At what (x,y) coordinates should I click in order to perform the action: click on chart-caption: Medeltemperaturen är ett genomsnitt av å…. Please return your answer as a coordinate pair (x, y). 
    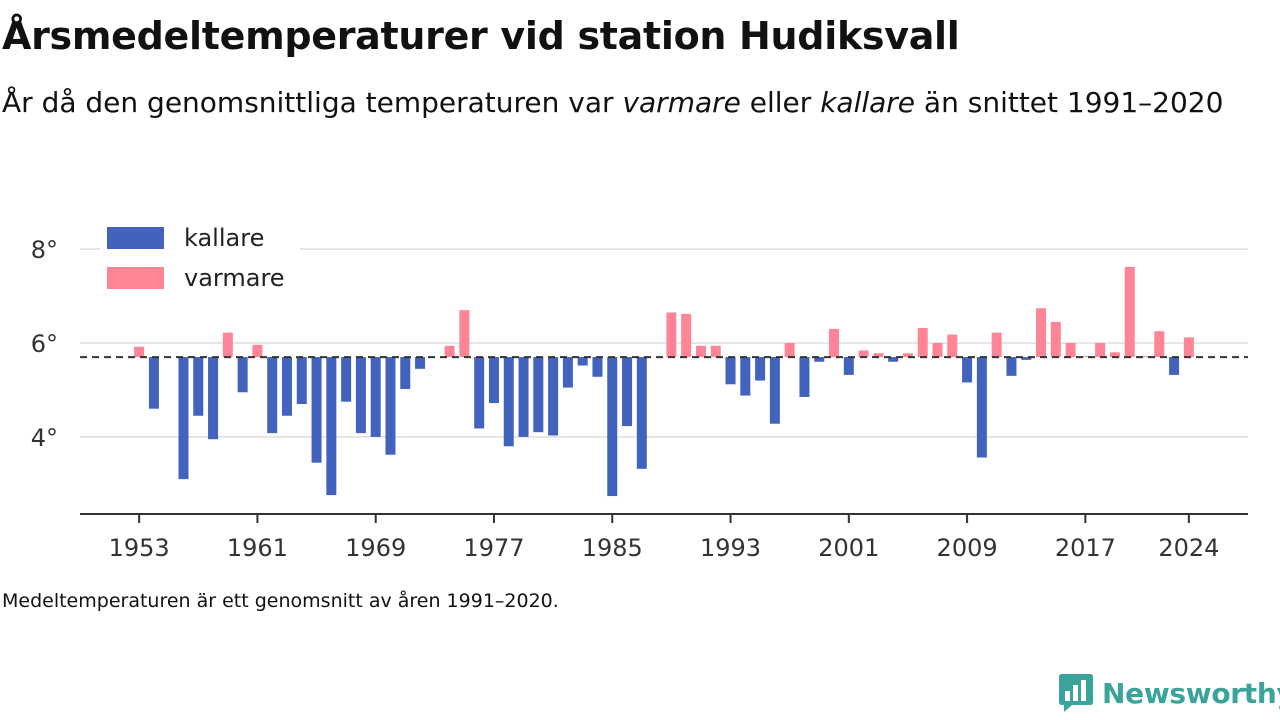
    Looking at the image, I should click on (280, 601).